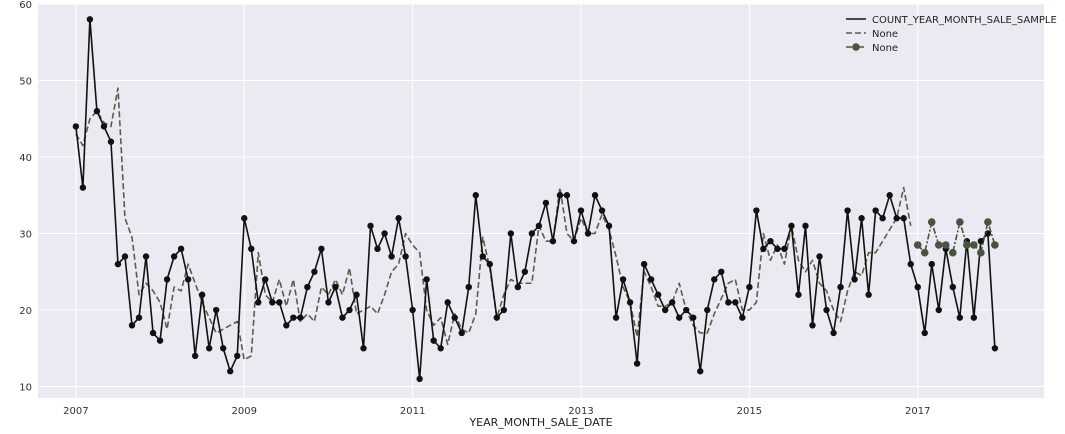 The width and height of the screenshot is (1065, 434). I want to click on y-tick-label: 30, so click(25, 235).